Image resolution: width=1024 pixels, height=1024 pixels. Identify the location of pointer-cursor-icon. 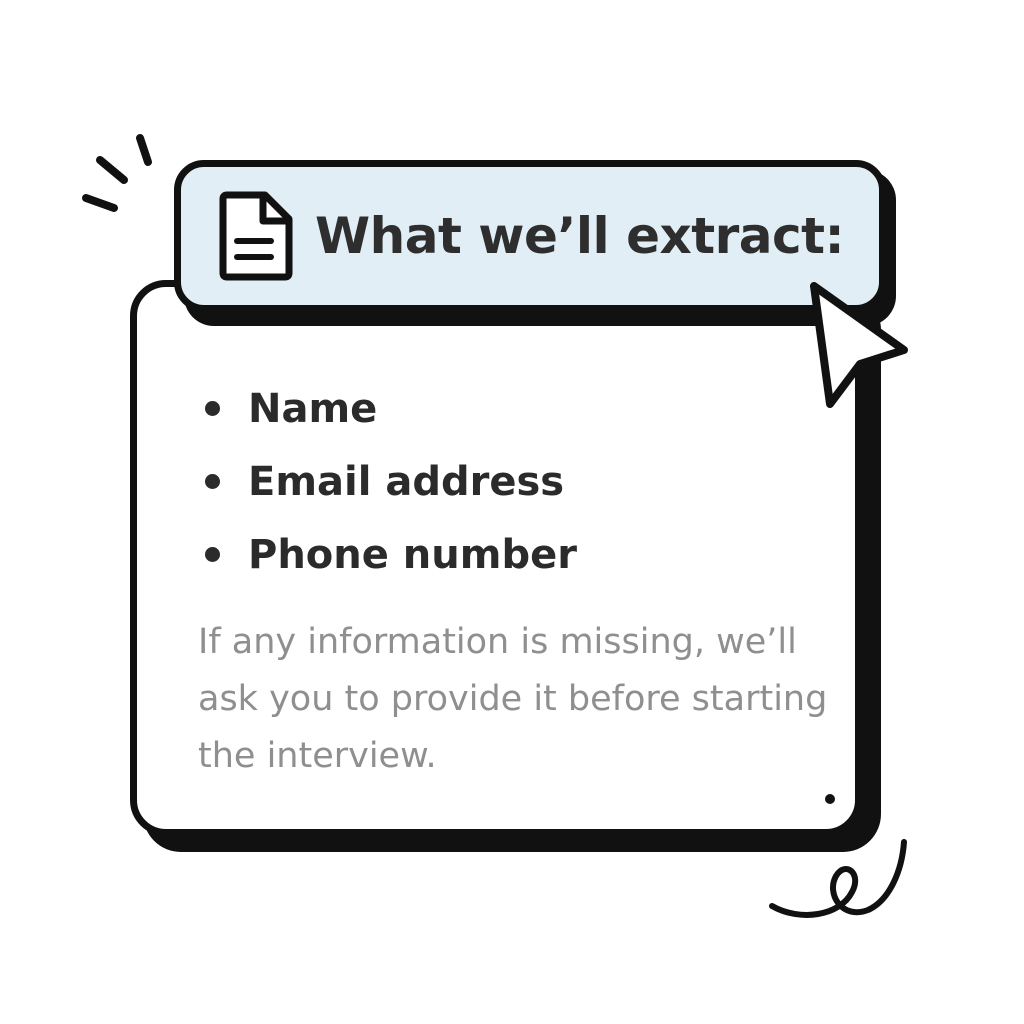
(859, 345).